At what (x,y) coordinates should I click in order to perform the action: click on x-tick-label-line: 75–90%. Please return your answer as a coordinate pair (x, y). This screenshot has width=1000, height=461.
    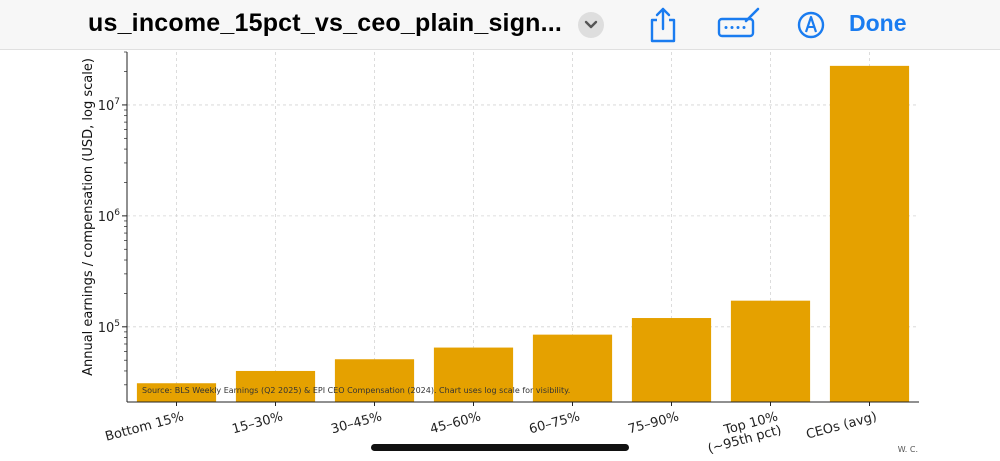
    Looking at the image, I should click on (653, 423).